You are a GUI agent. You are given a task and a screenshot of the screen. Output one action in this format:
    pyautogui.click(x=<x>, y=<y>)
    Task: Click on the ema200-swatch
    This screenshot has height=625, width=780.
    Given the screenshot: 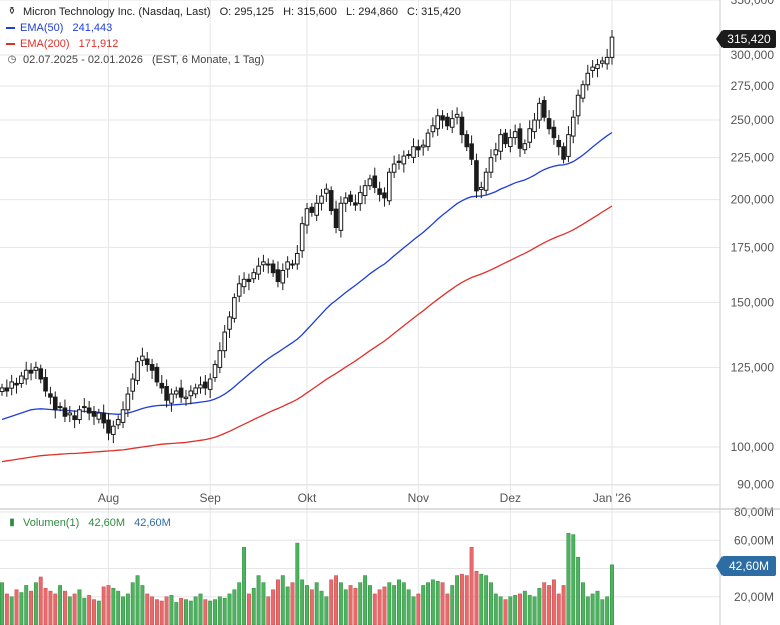 What is the action you would take?
    pyautogui.click(x=10, y=44)
    